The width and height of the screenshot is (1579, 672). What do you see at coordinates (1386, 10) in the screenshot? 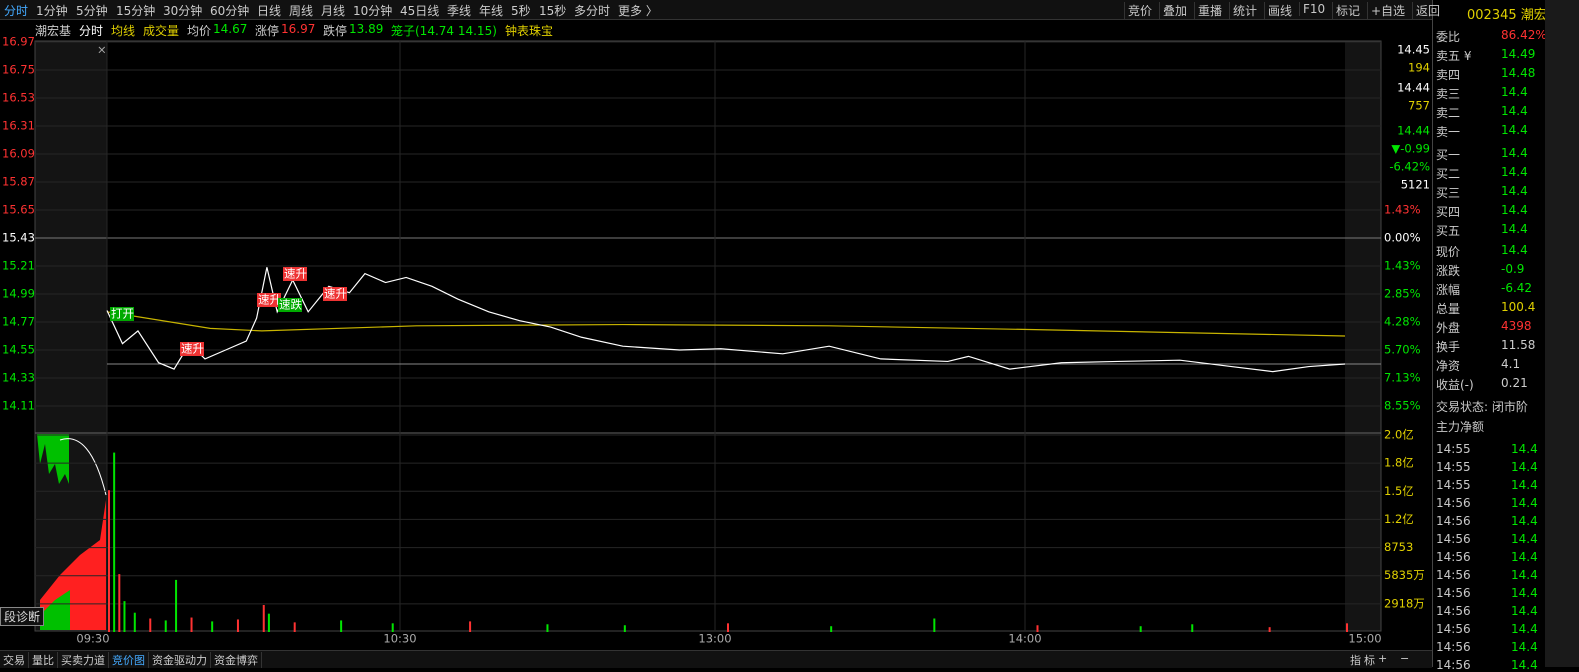
I see `tool-button: +自选` at bounding box center [1386, 10].